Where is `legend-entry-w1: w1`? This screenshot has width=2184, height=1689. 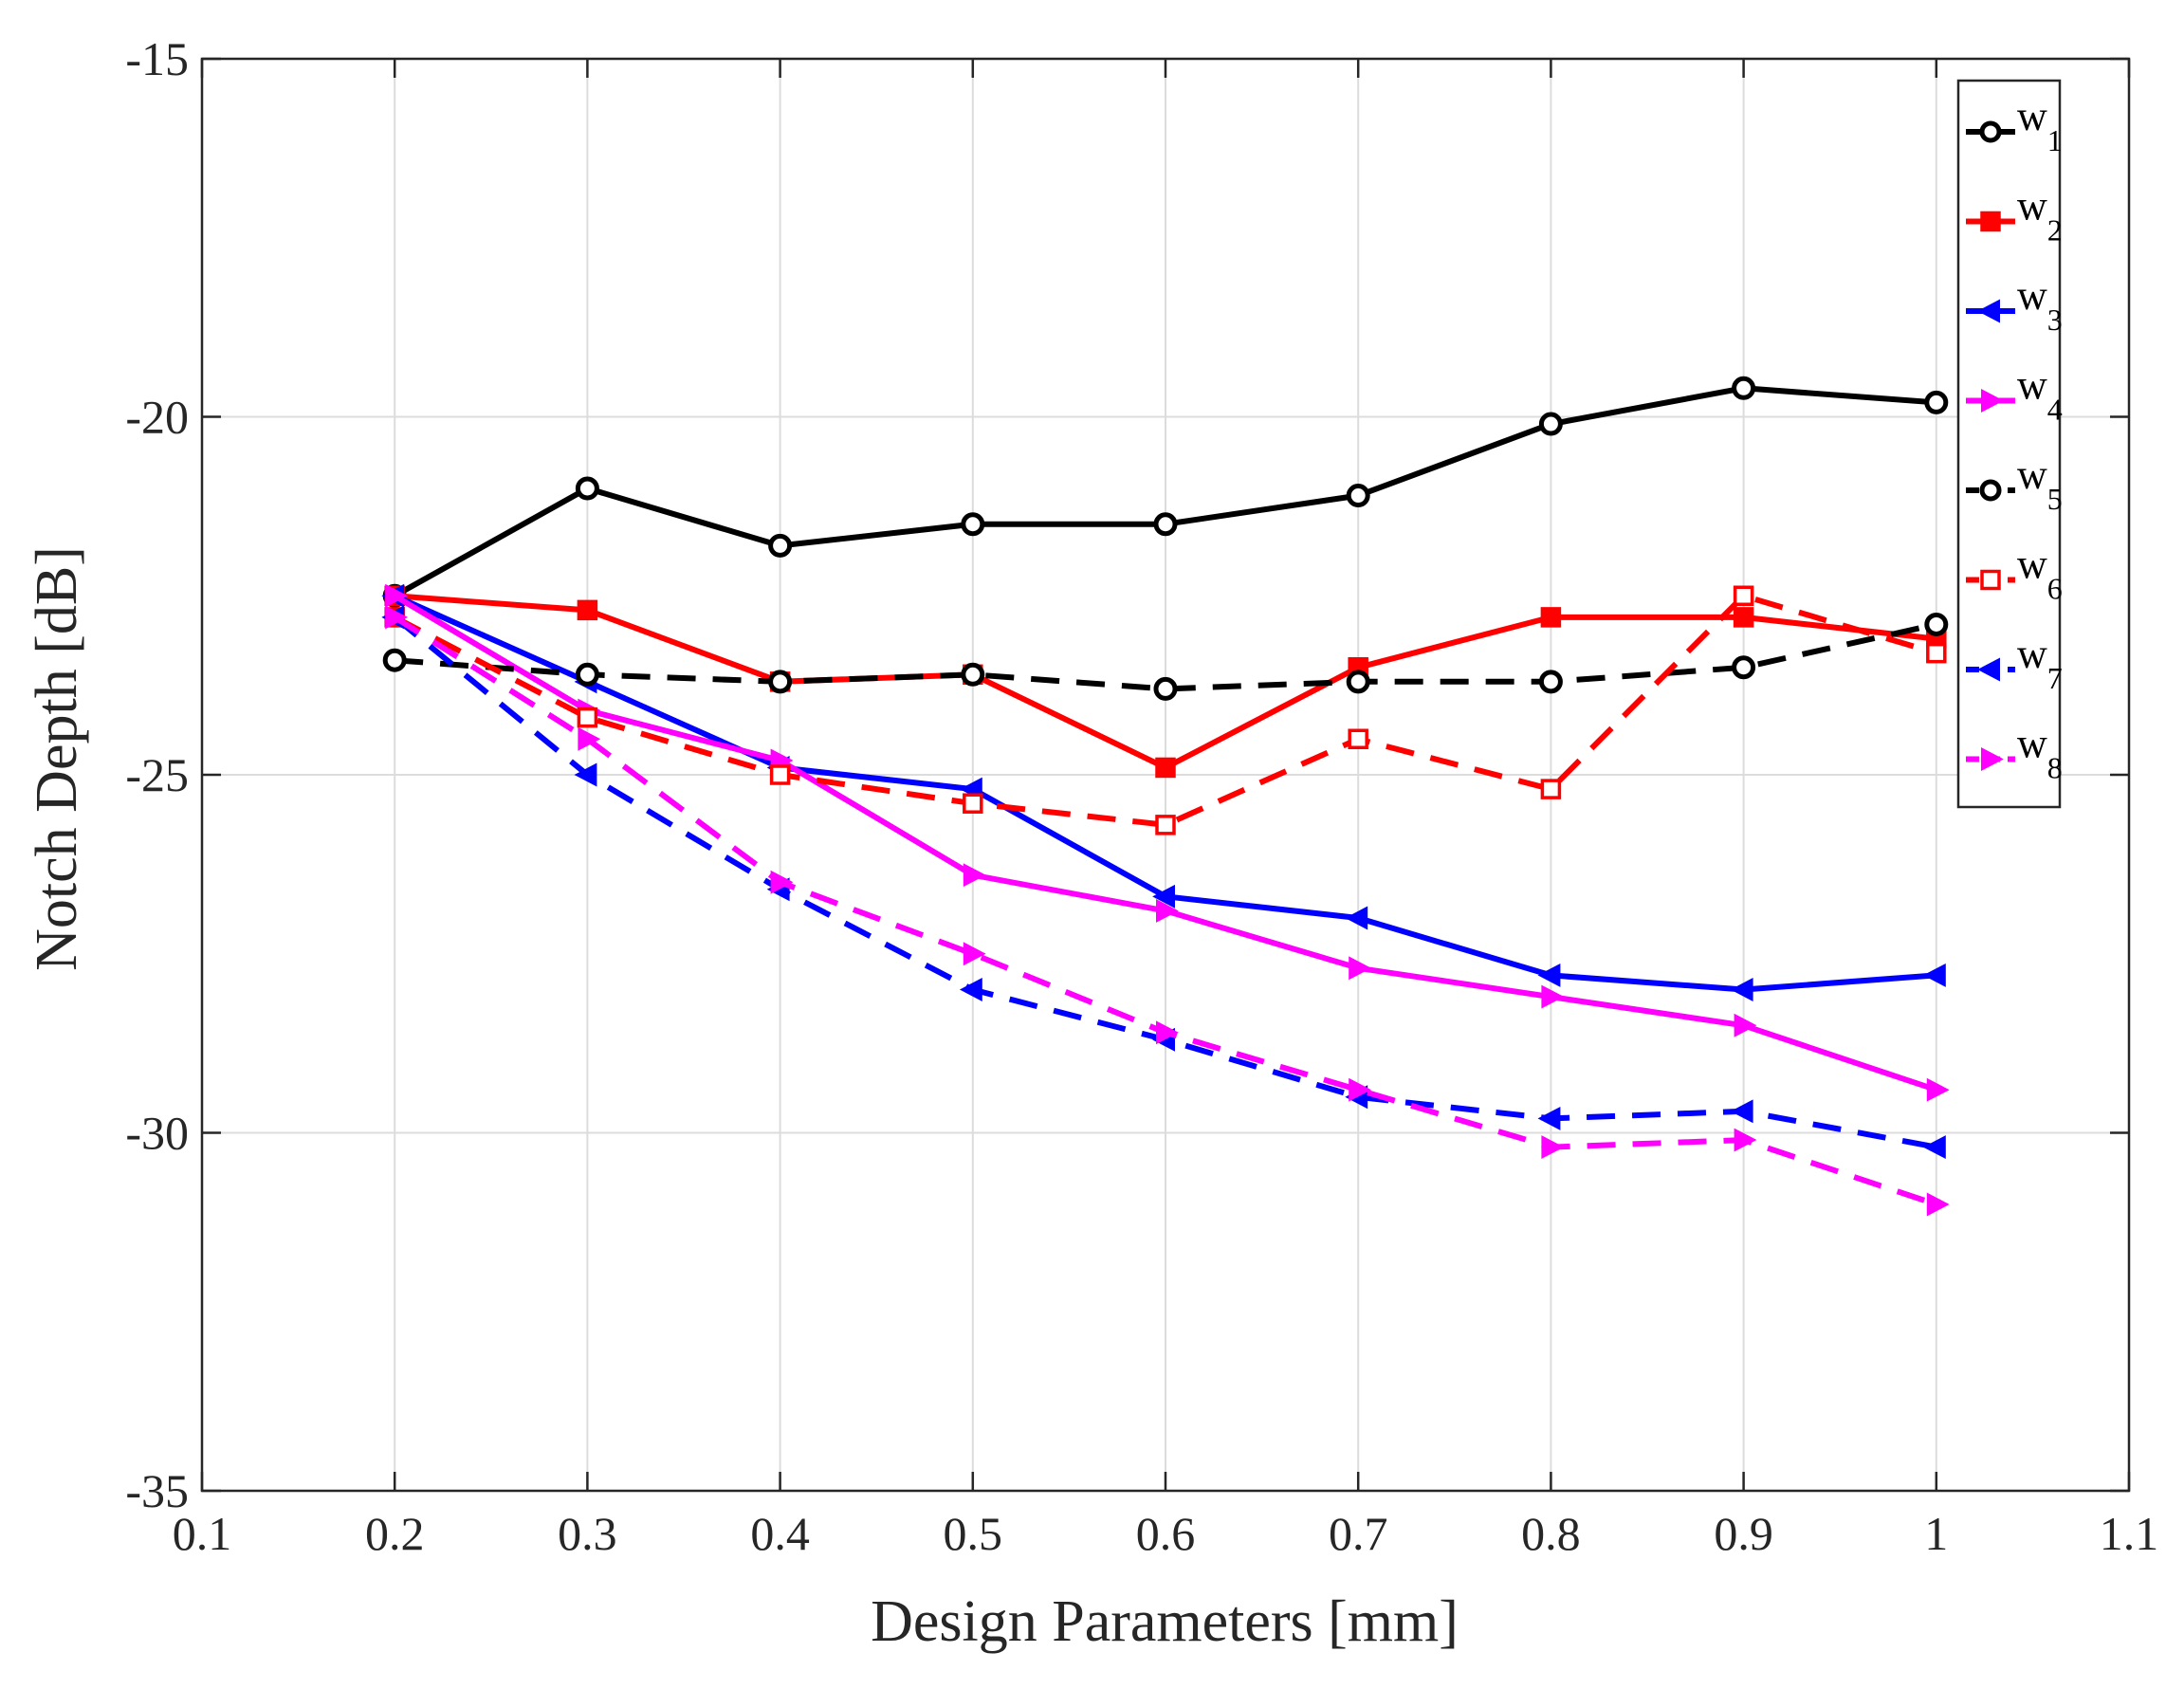 legend-entry-w1: w1 is located at coordinates (2015, 125).